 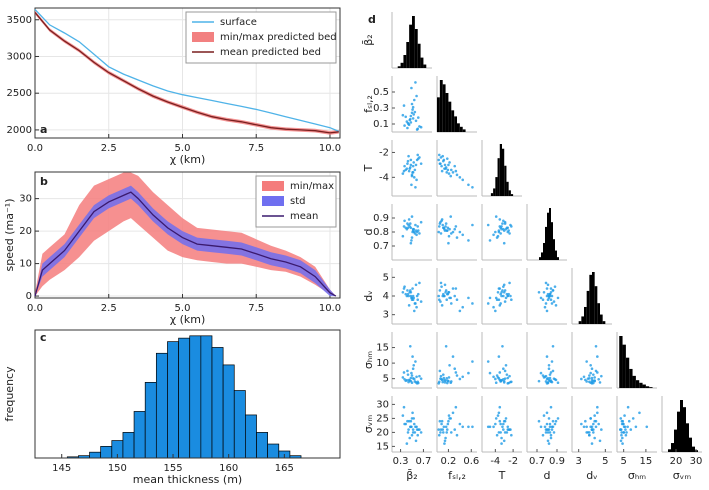 What do you see at coordinates (547, 475) in the screenshot?
I see `x-variable-label: d` at bounding box center [547, 475].